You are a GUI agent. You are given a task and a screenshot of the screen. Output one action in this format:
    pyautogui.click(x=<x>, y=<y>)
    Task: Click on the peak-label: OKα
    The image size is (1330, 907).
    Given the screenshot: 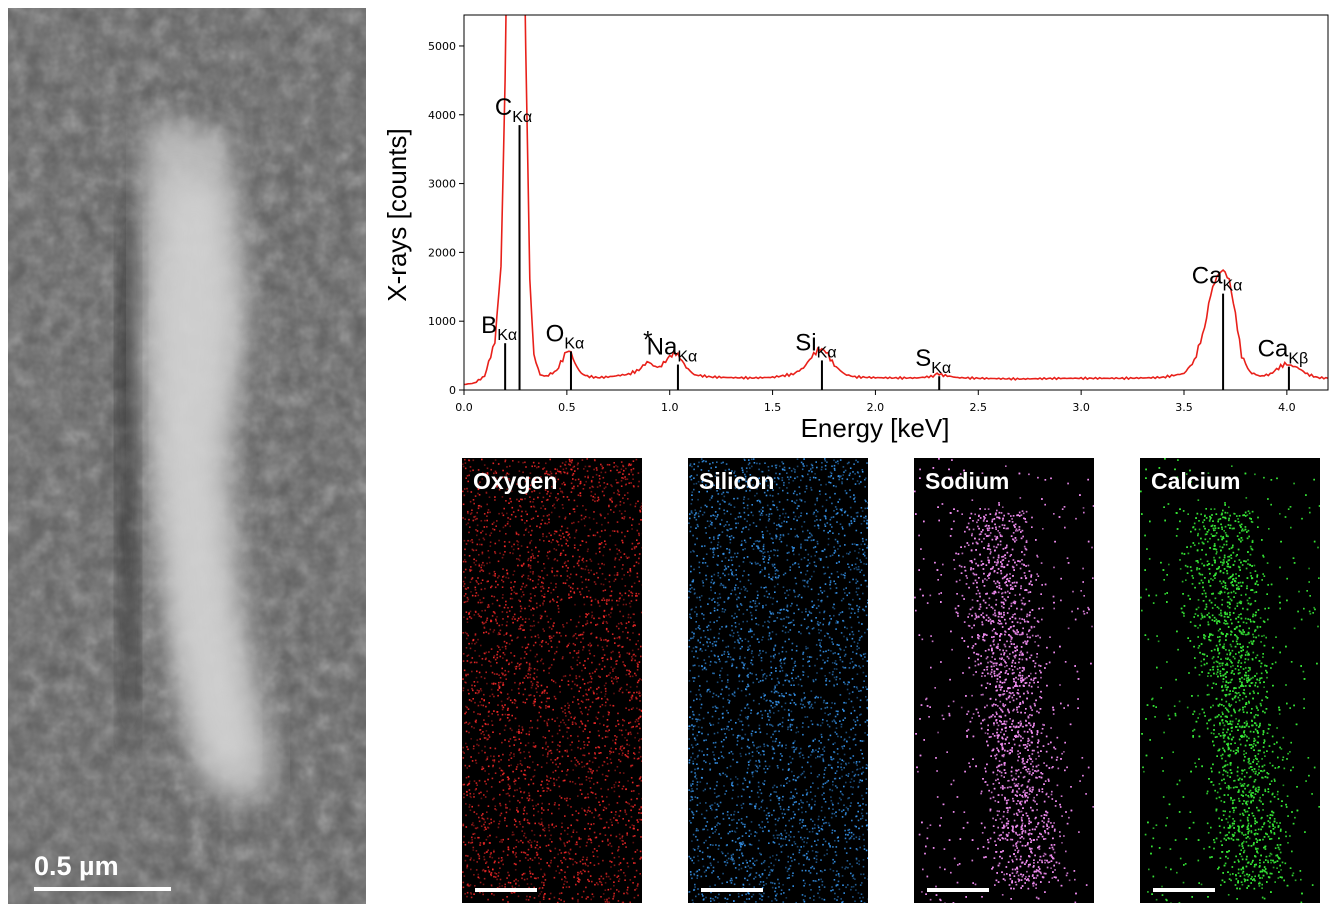 What is the action you would take?
    pyautogui.click(x=565, y=336)
    